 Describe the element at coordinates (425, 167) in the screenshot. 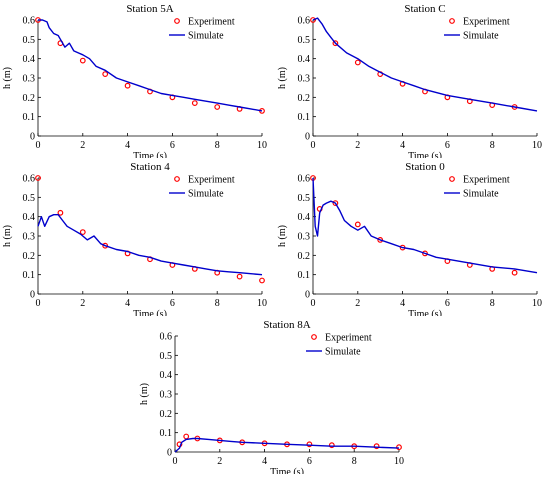

I see `chart-title: Station 0` at that location.